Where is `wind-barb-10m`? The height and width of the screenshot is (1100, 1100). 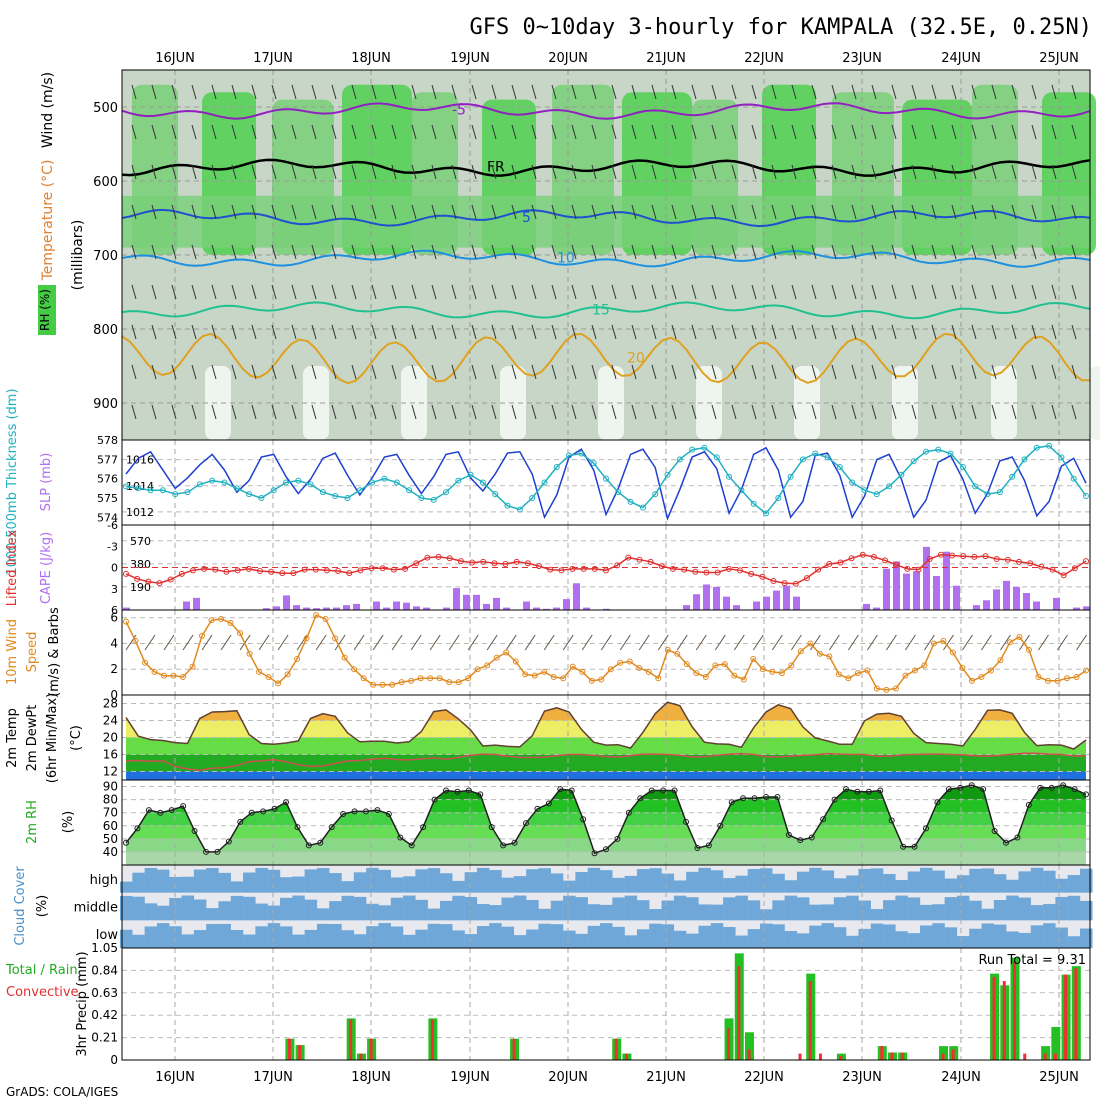 wind-barb-10m is located at coordinates (758, 642).